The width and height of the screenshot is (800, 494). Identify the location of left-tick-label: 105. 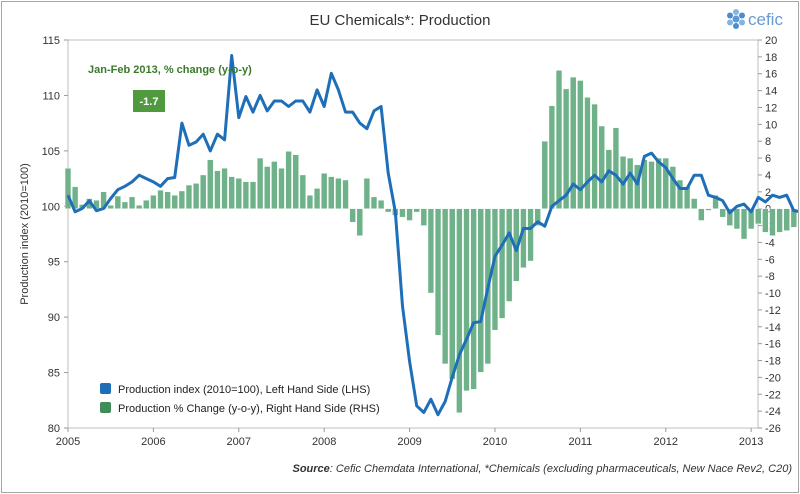
(51, 152).